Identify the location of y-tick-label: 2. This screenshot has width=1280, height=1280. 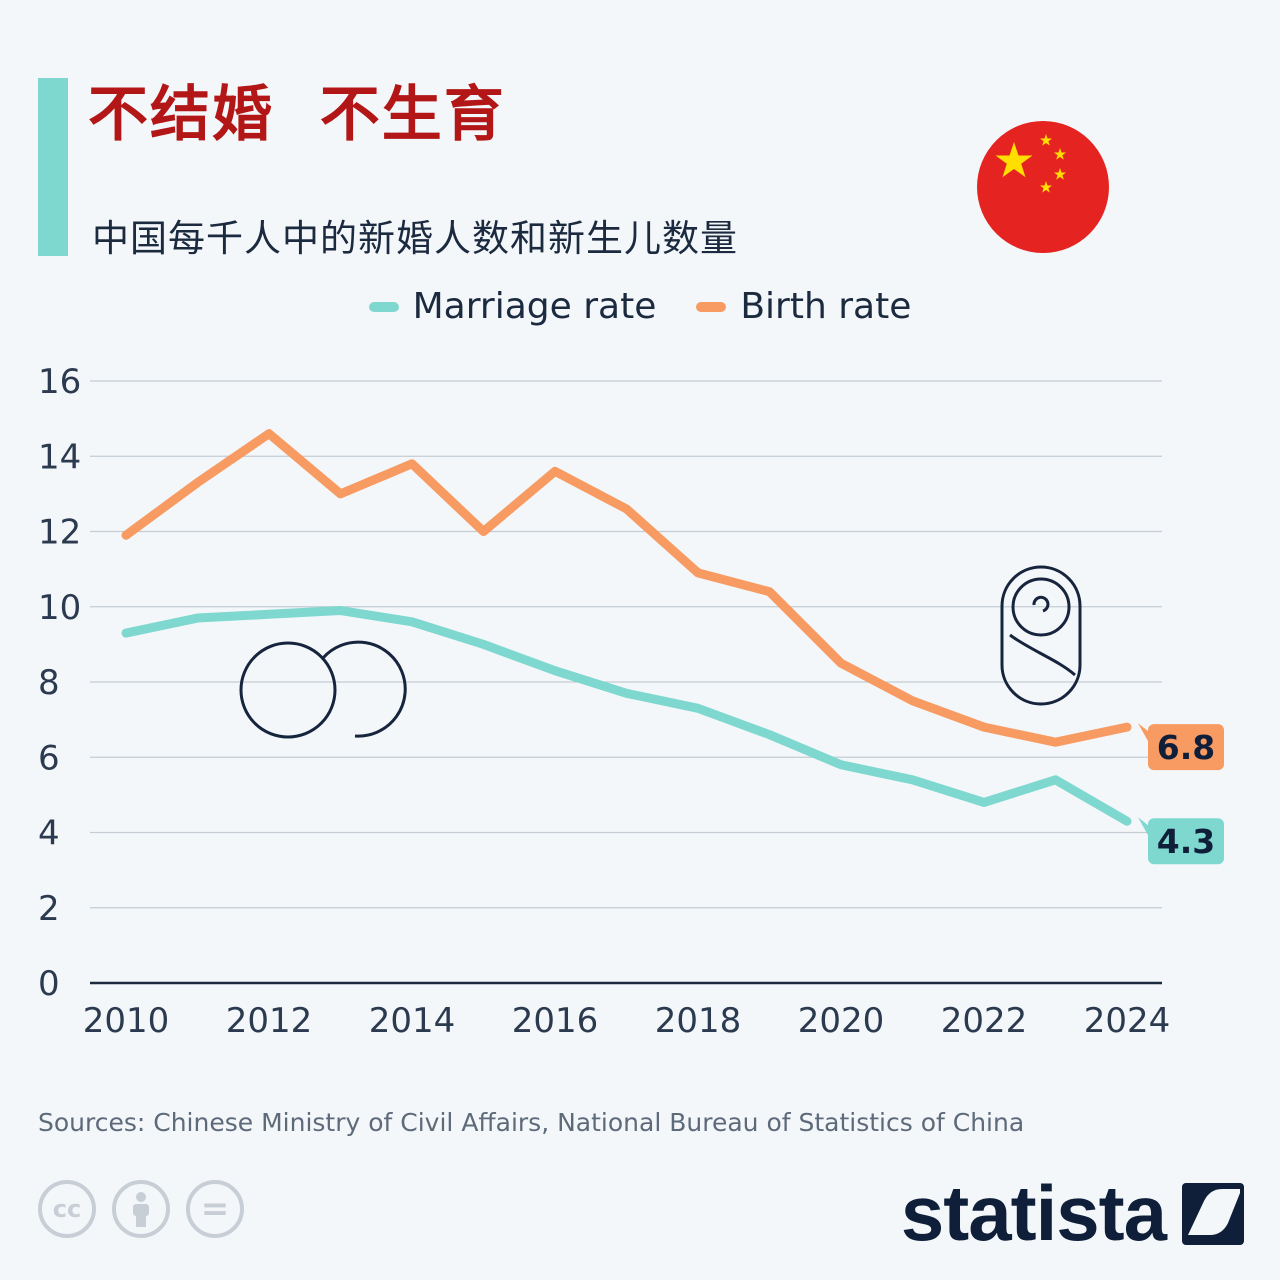
(49, 909).